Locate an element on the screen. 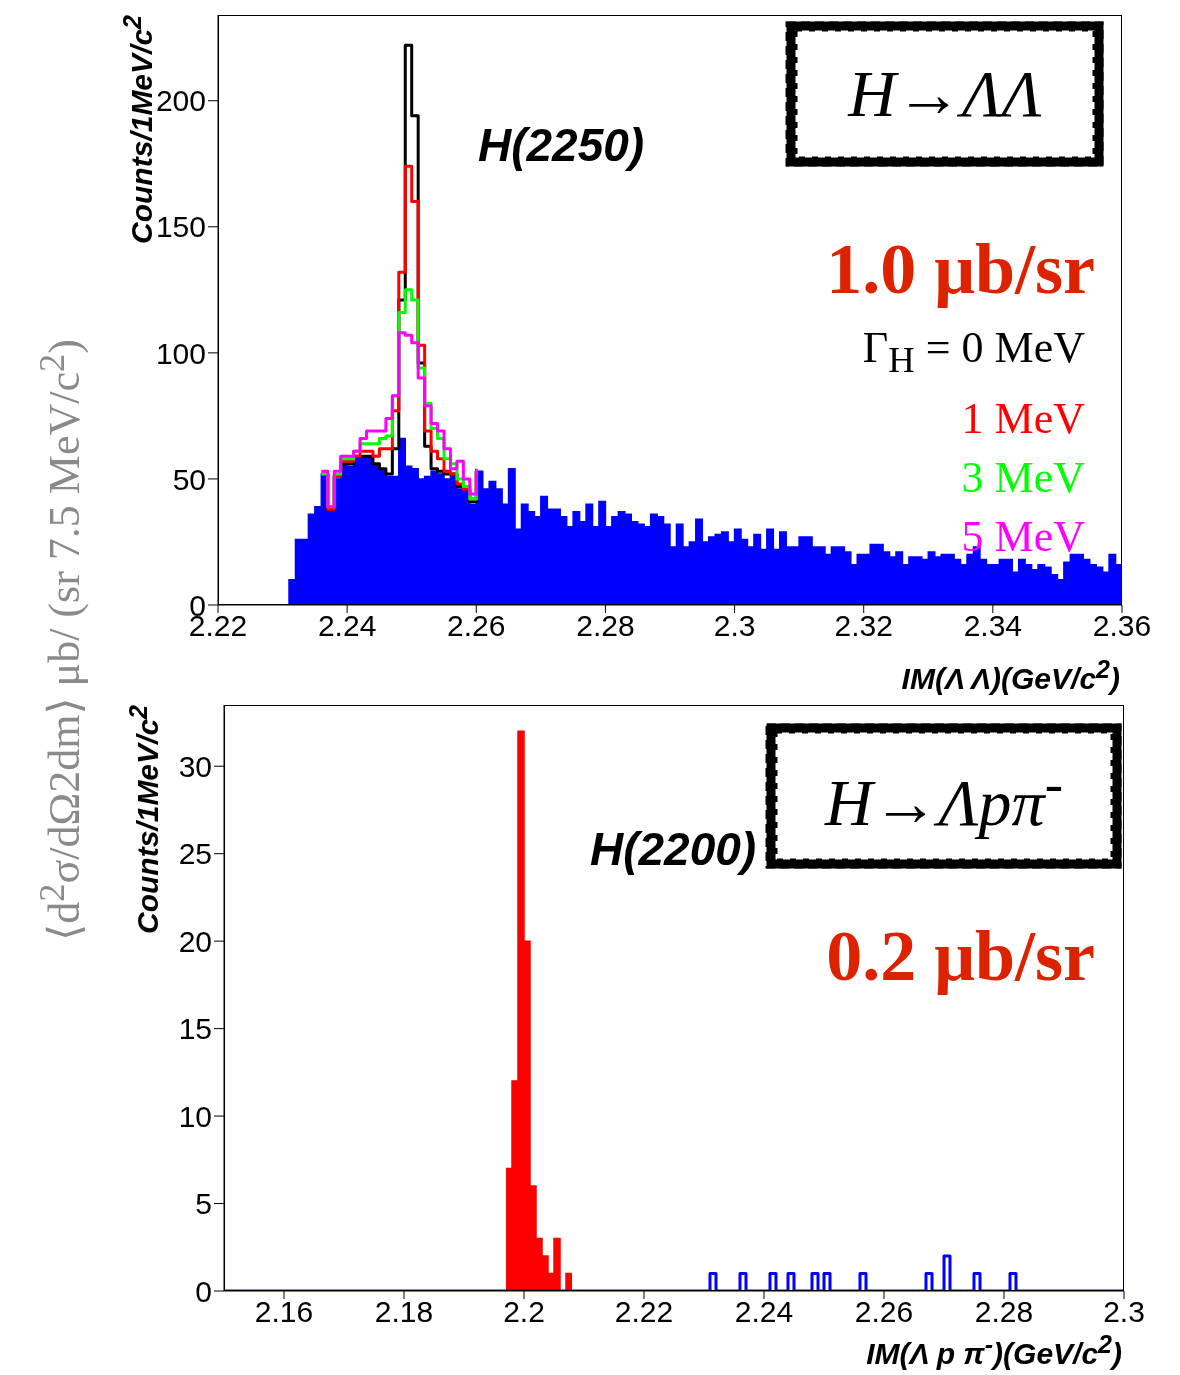  annotation: H→ΛΛ is located at coordinates (945, 94).